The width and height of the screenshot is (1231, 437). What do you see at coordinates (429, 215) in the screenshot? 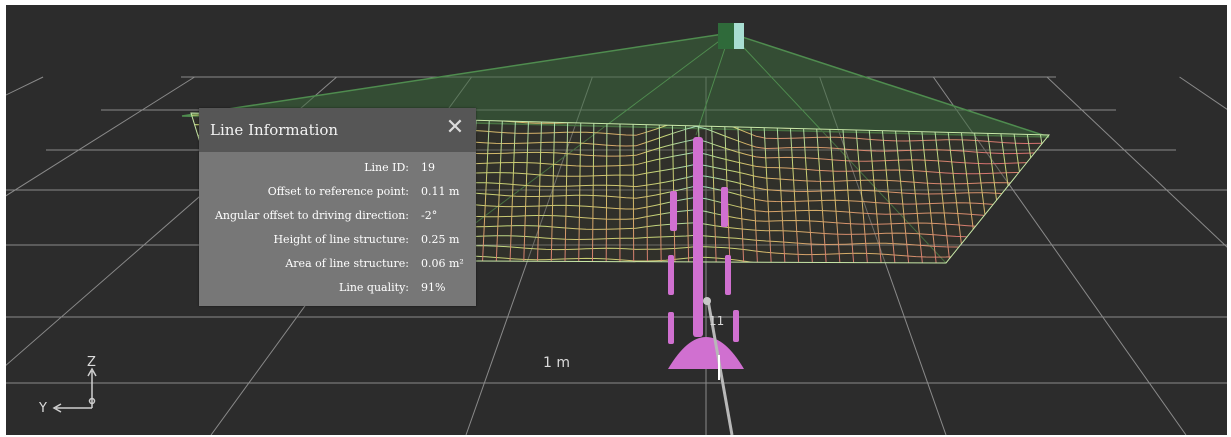
I see `info-row-value: -2°` at bounding box center [429, 215].